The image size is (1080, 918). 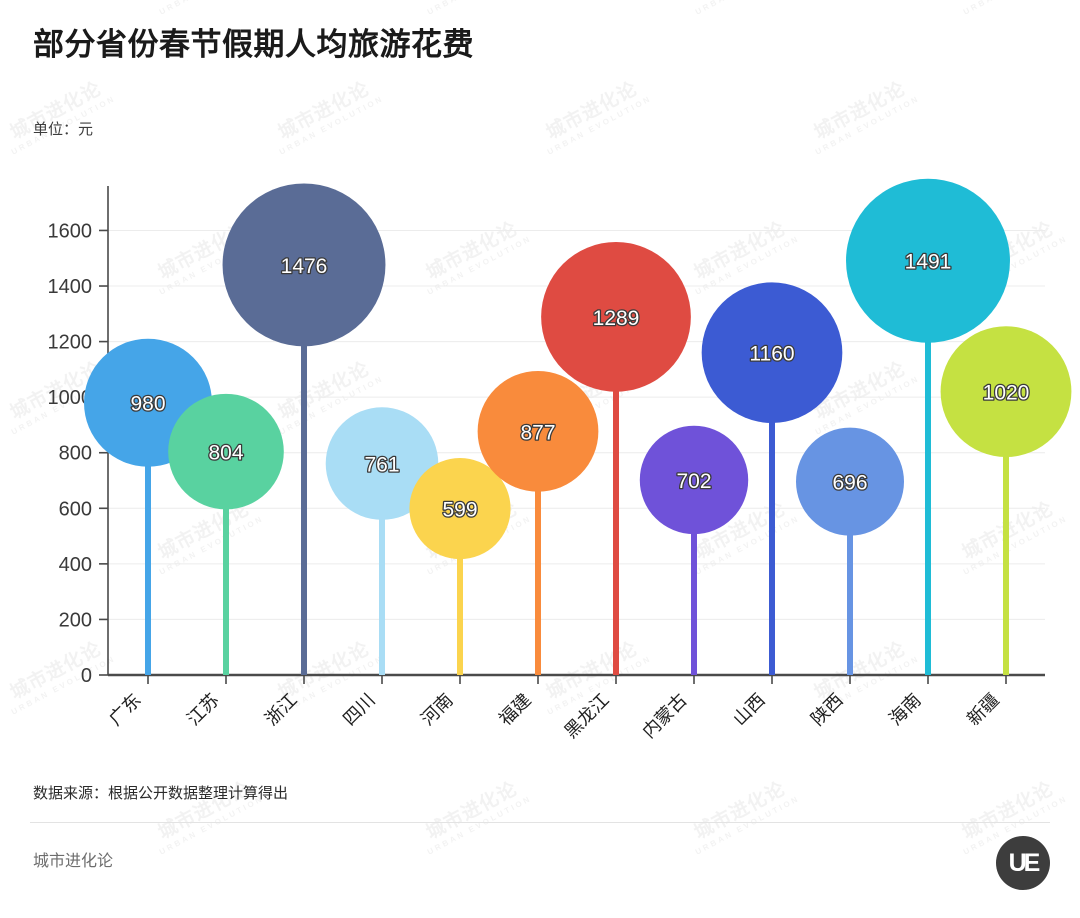 What do you see at coordinates (75, 565) in the screenshot?
I see `y-axis-tick-label: 400` at bounding box center [75, 565].